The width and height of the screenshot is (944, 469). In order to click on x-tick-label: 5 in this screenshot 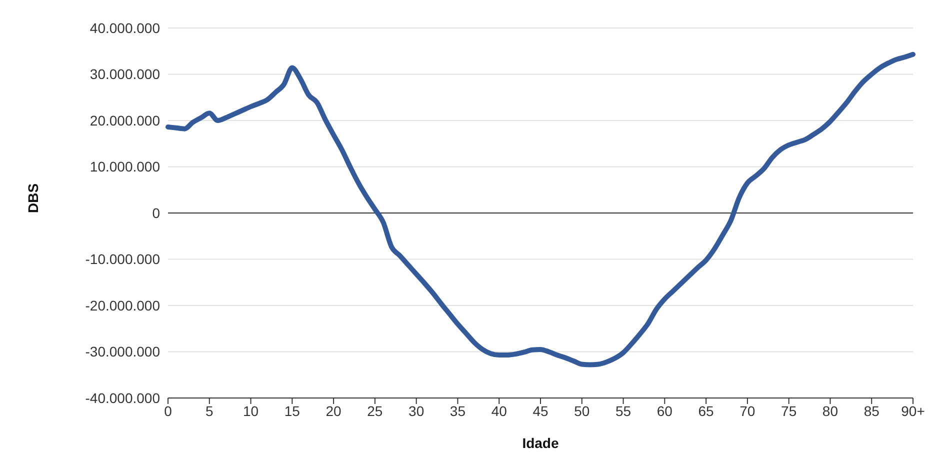, I will do `click(209, 410)`.